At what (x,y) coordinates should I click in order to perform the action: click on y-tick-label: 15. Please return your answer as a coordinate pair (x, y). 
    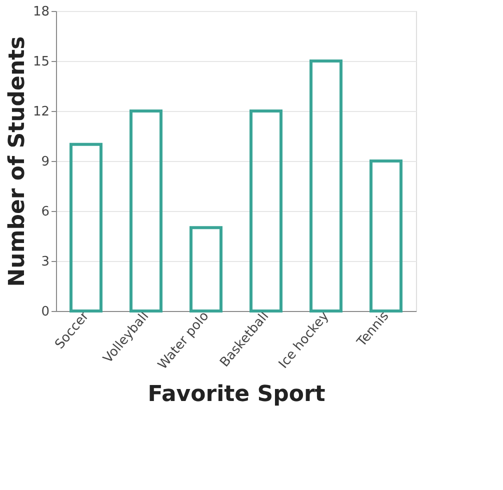
    Looking at the image, I should click on (41, 62).